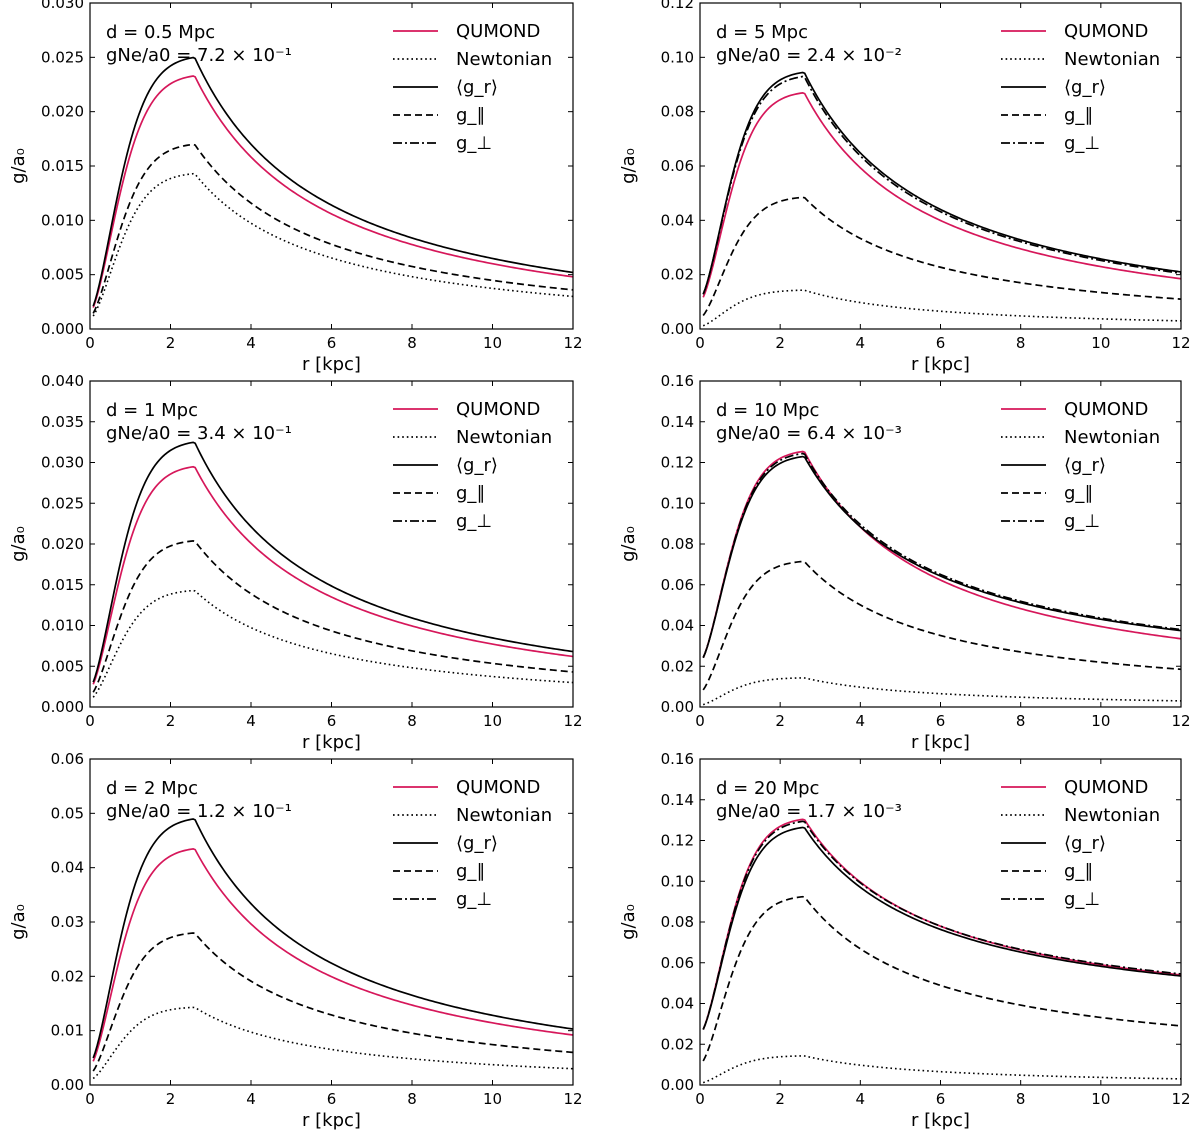  Describe the element at coordinates (67, 813) in the screenshot. I see `y-tick-label: 0.05` at that location.